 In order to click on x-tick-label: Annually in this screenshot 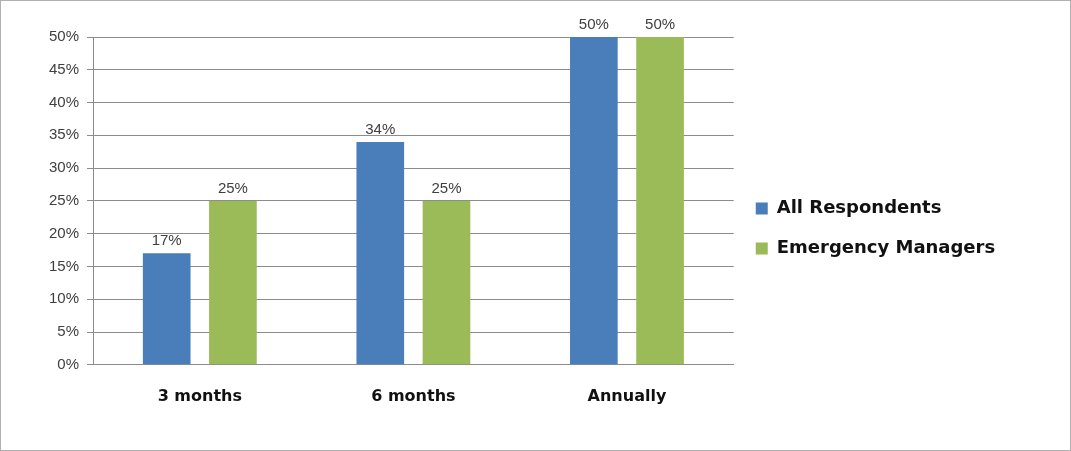, I will do `click(627, 395)`.